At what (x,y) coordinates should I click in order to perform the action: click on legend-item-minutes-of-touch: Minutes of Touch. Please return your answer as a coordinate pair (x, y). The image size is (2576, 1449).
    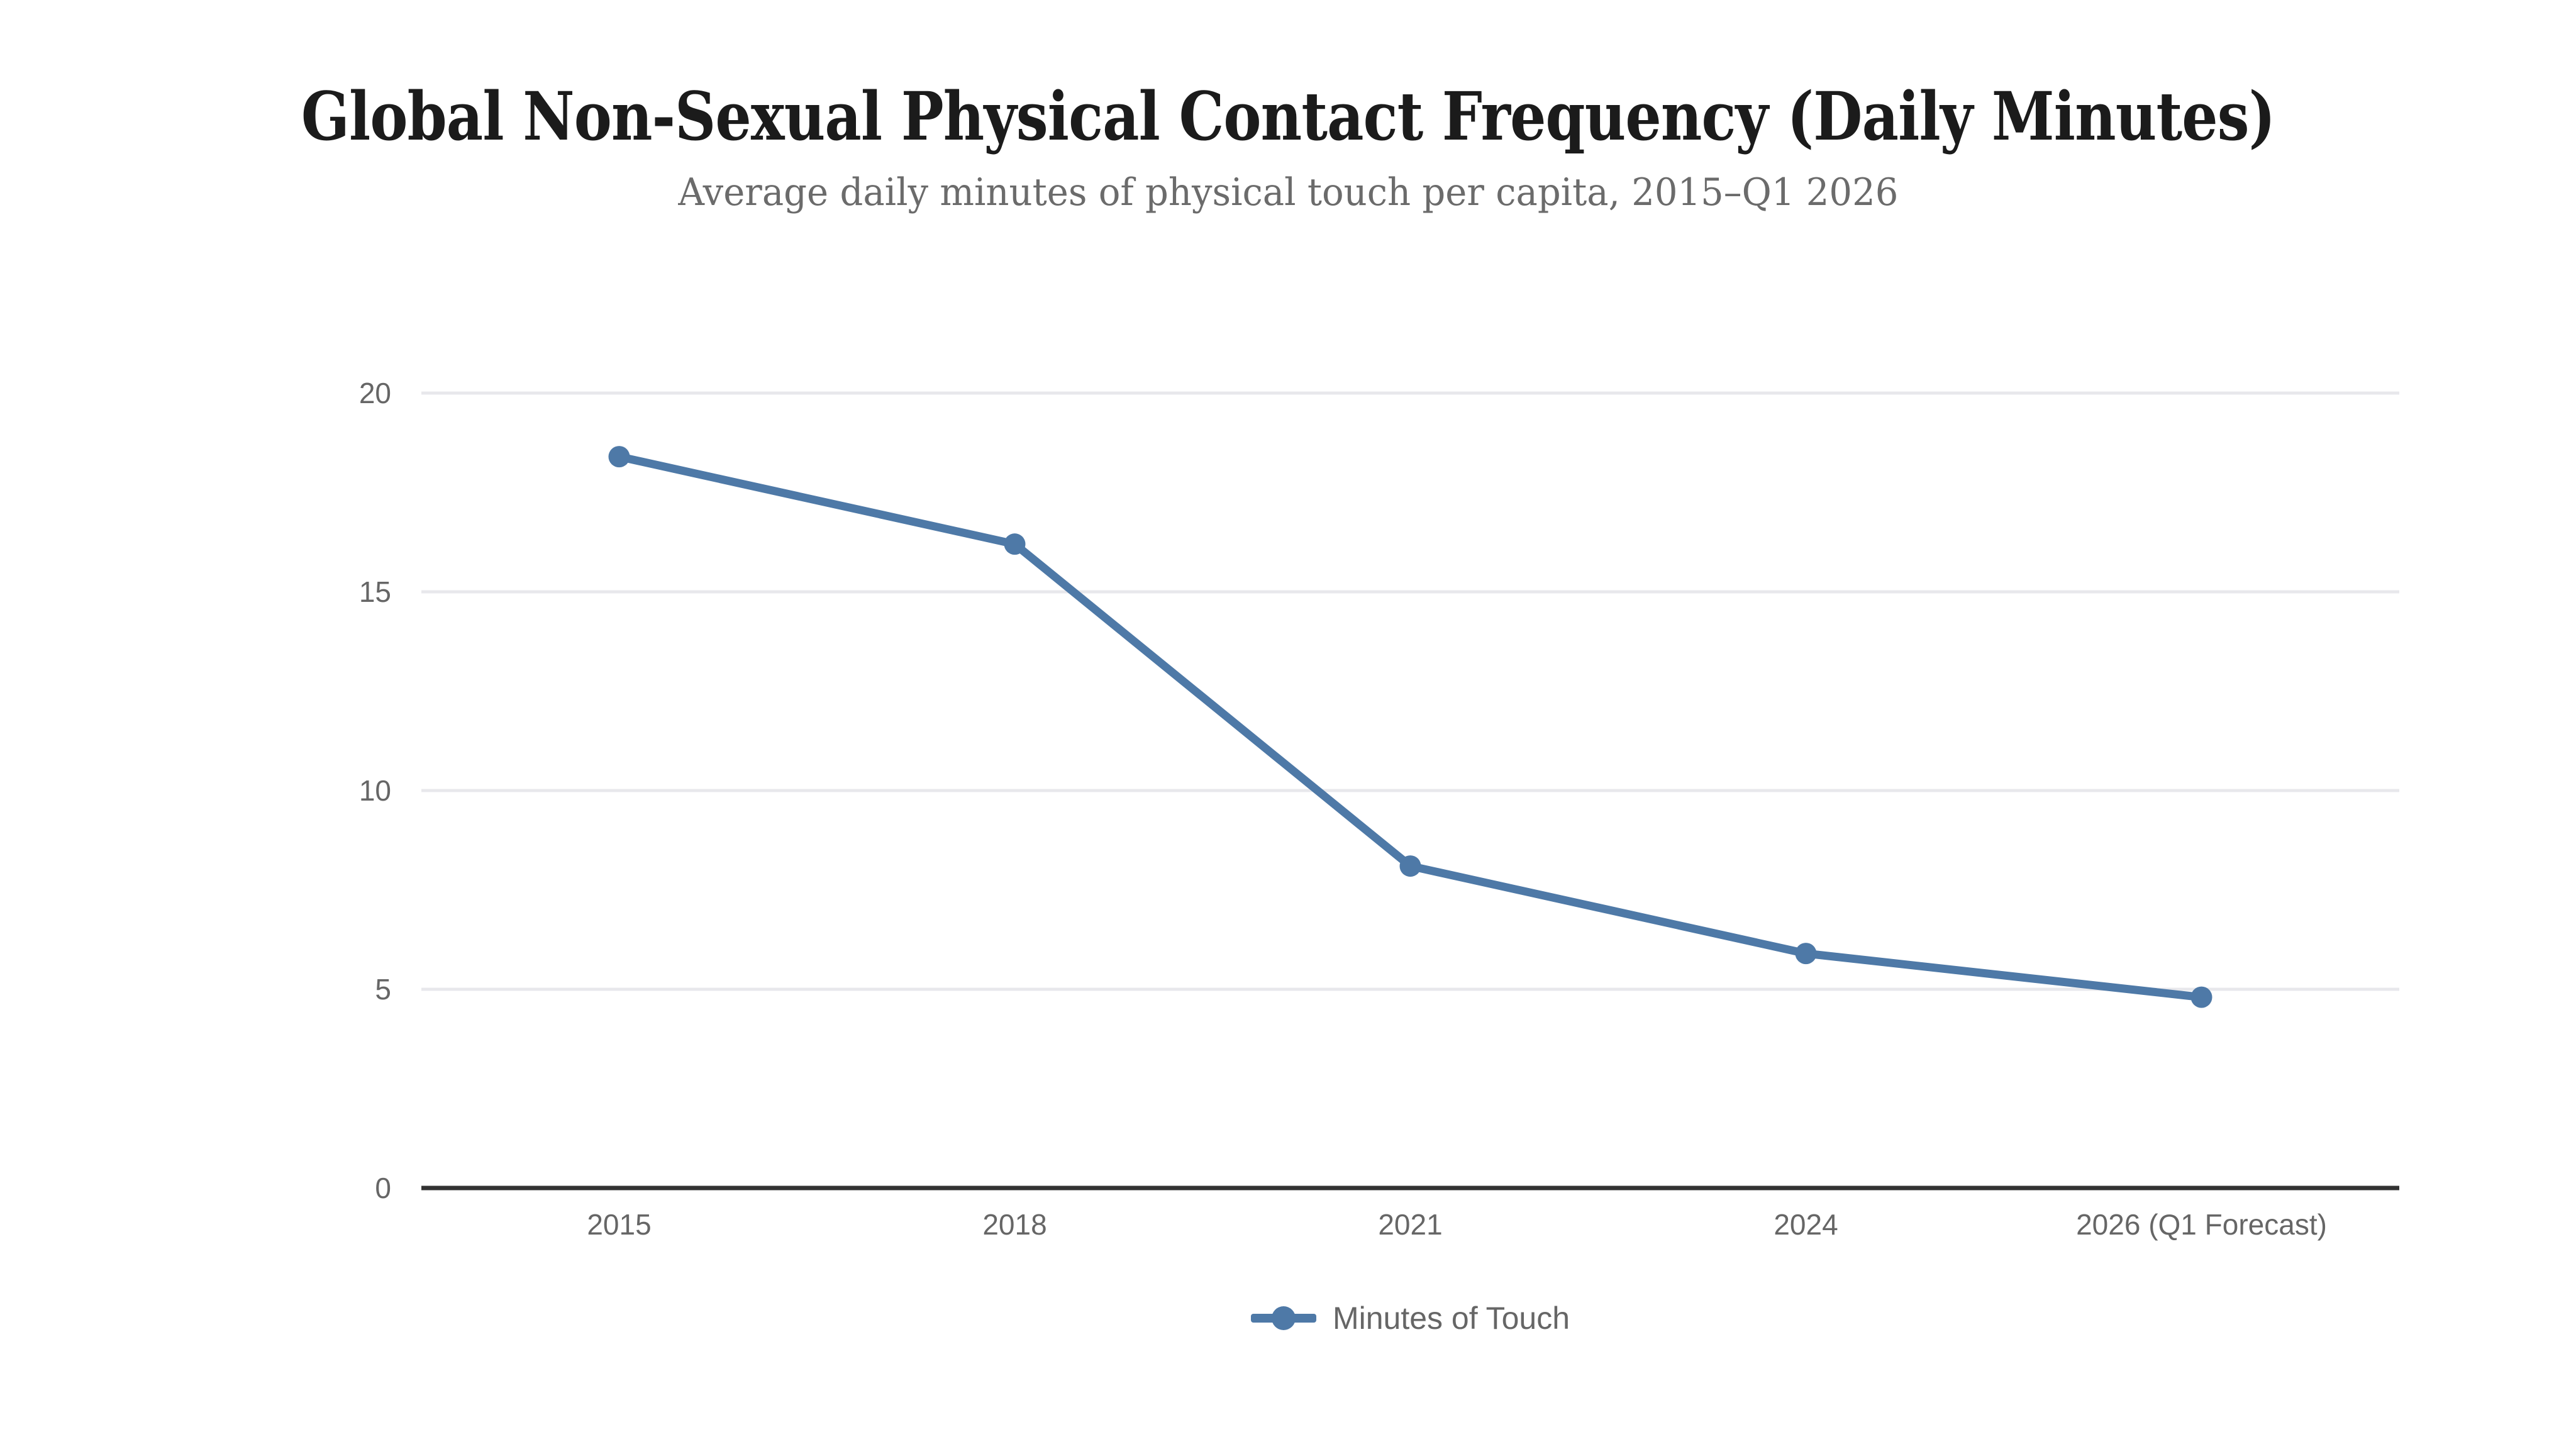
    Looking at the image, I should click on (1410, 1318).